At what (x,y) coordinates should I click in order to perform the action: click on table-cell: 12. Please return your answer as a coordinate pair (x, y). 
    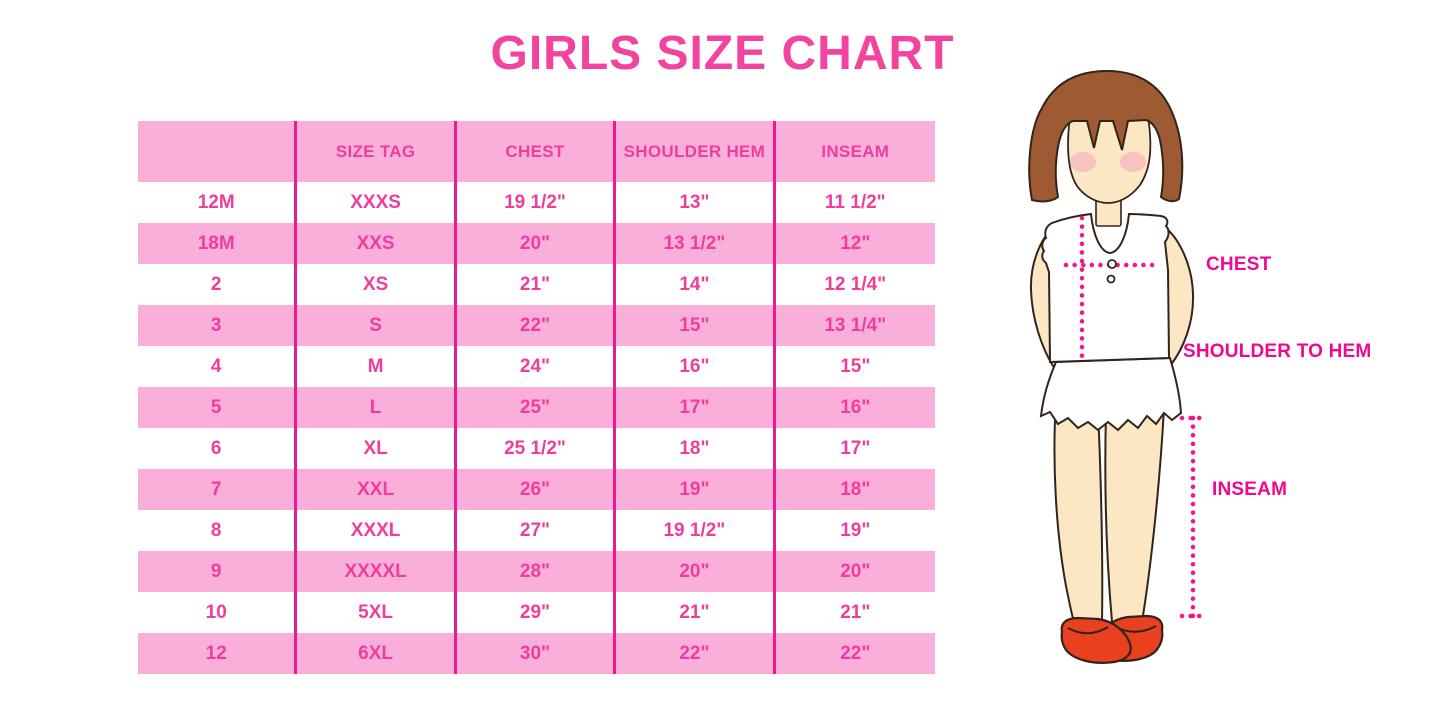
    Looking at the image, I should click on (218, 653).